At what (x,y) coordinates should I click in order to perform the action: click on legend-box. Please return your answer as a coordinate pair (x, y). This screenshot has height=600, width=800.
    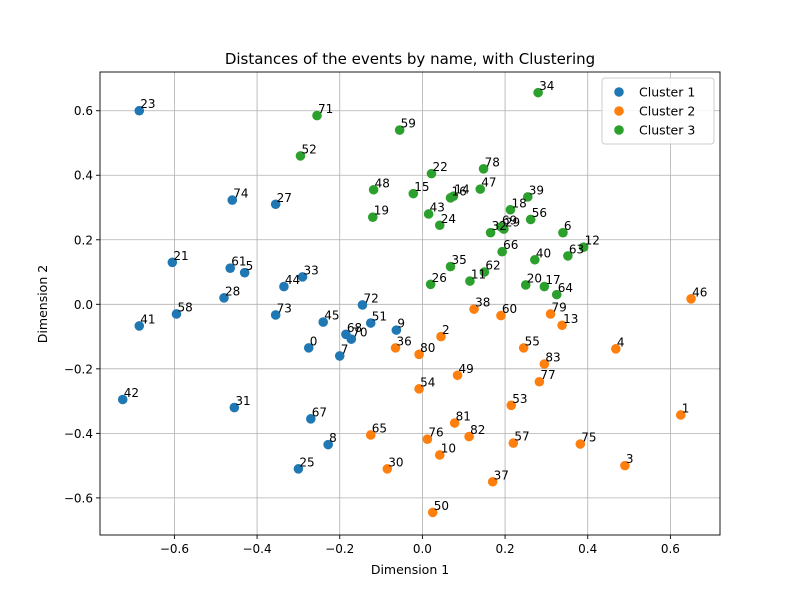
    Looking at the image, I should click on (658, 111).